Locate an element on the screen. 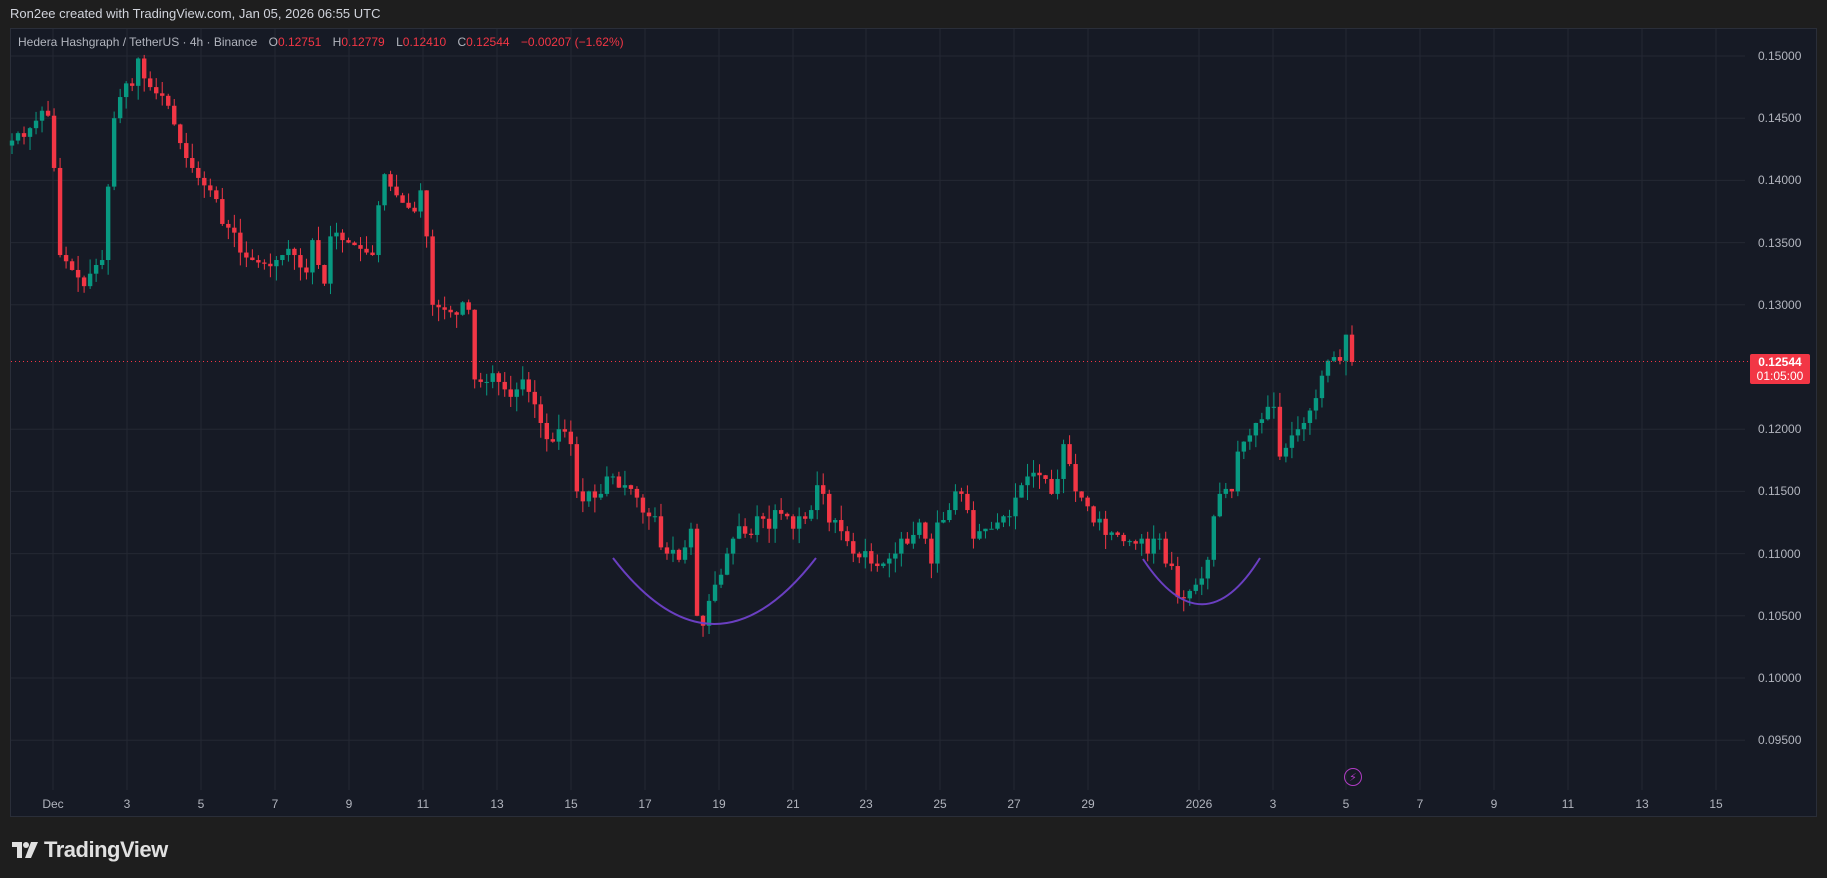 The height and width of the screenshot is (878, 1827). lightning-event-icon: ⚡ is located at coordinates (1353, 777).